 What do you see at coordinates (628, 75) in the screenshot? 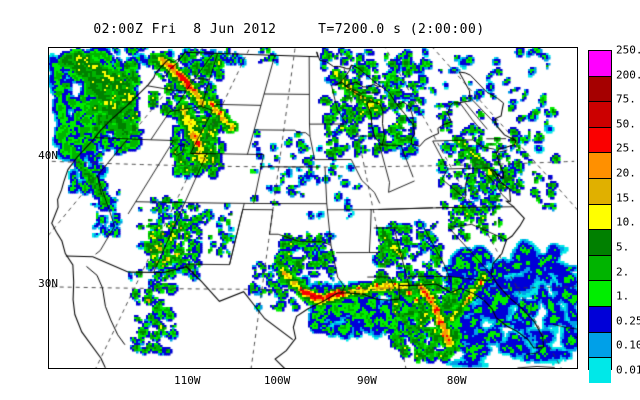
I see `colorbar-label-1: 200.` at bounding box center [628, 75].